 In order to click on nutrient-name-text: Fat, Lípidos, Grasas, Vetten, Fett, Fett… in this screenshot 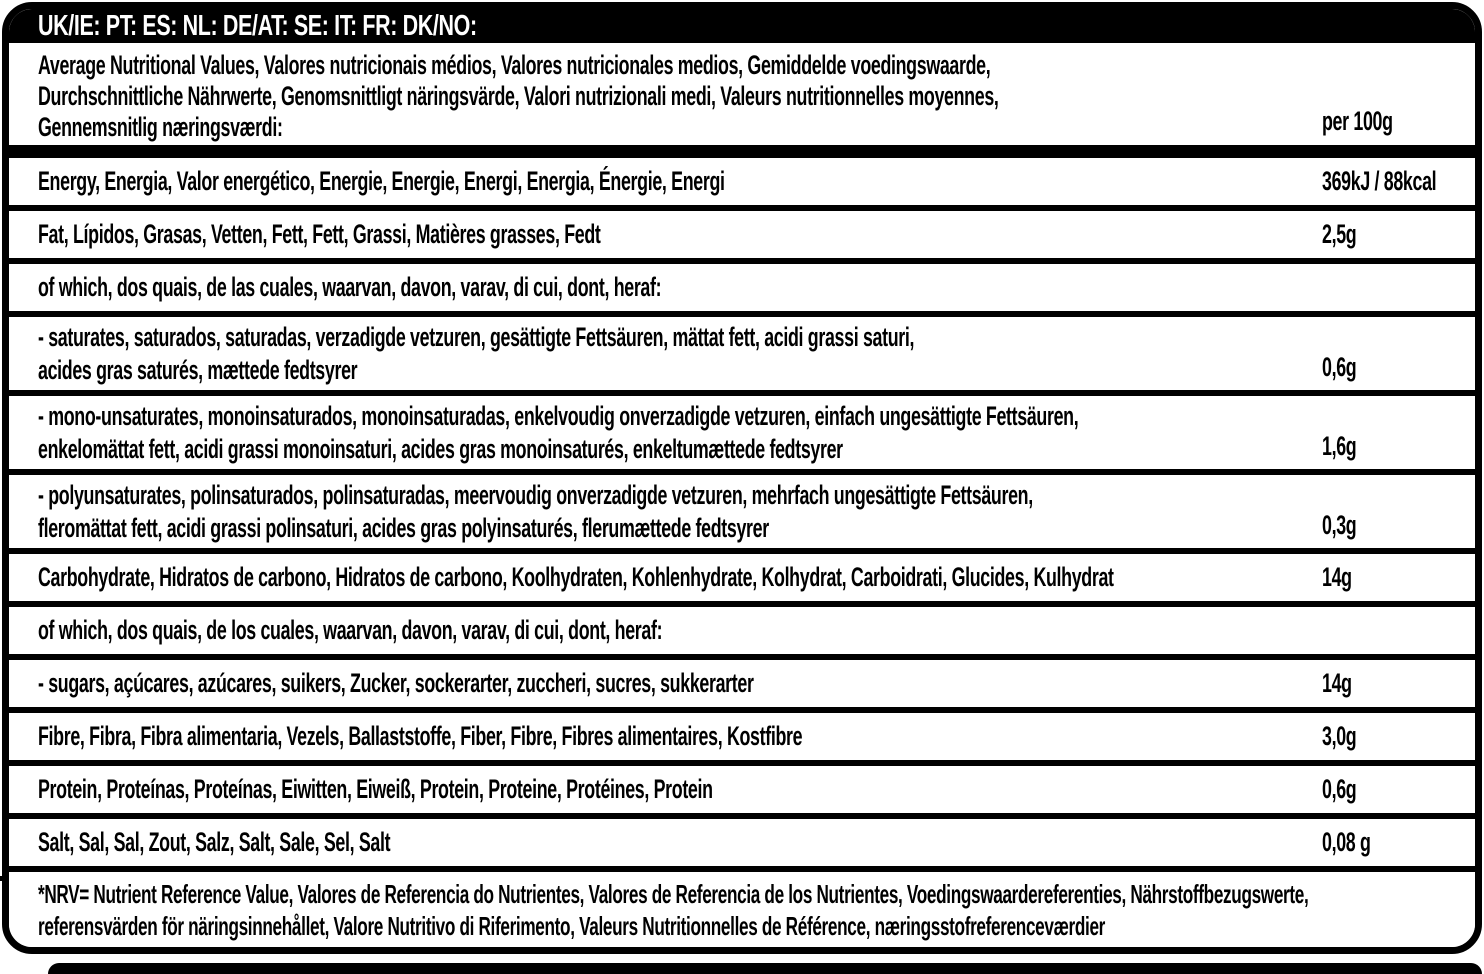, I will do `click(319, 234)`.